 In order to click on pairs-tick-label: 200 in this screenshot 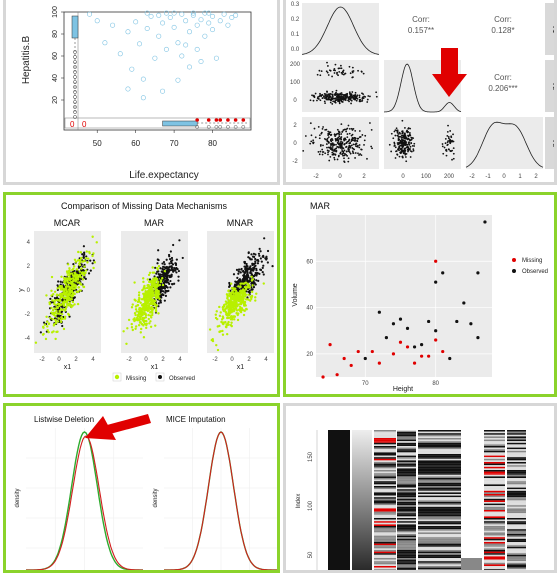, I will do `click(449, 177)`.